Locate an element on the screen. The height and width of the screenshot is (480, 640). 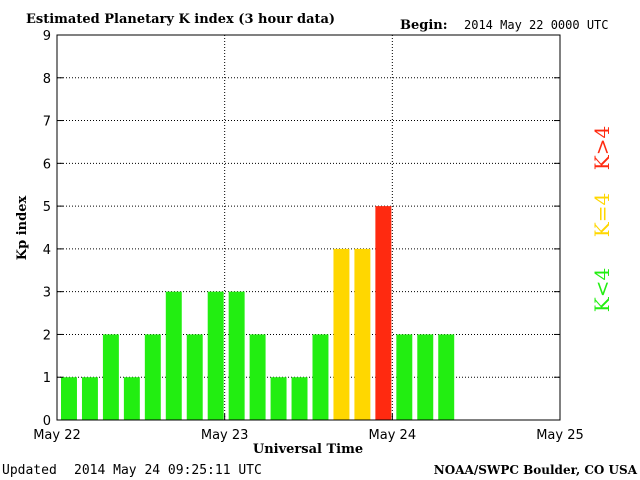
y-tick-label: 3 is located at coordinates (47, 293).